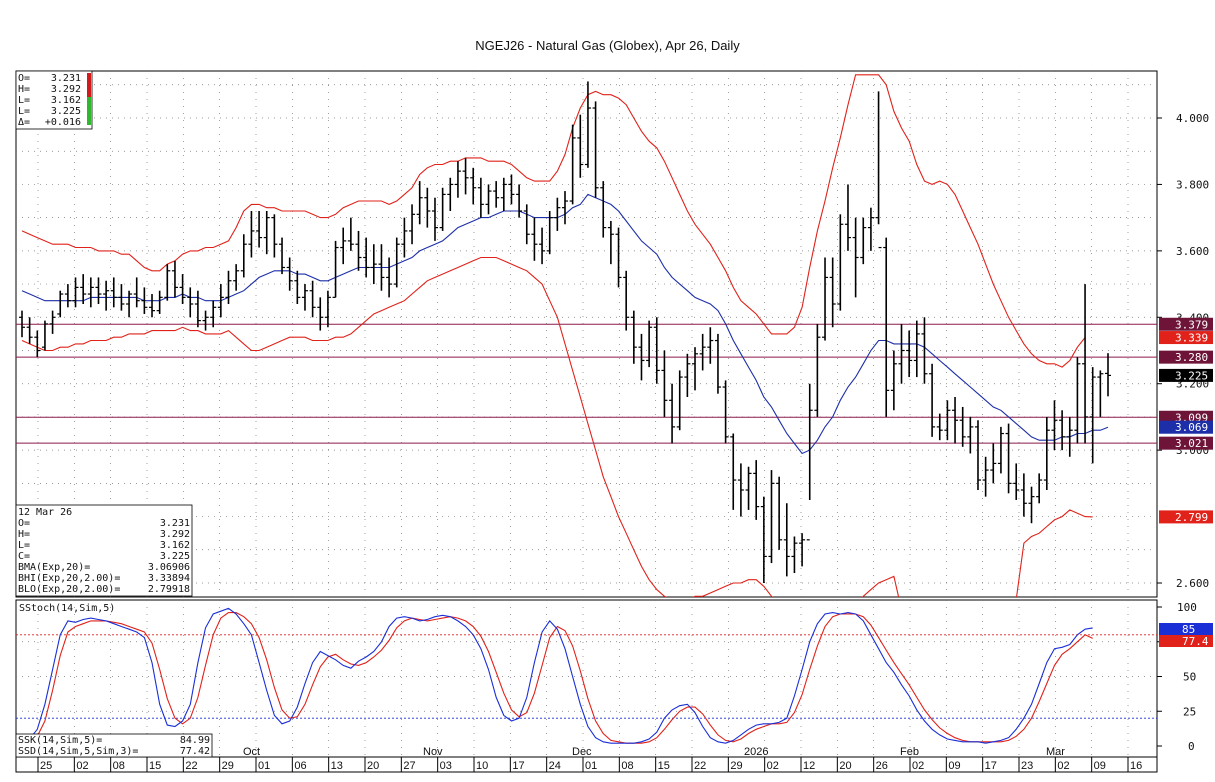 The width and height of the screenshot is (1215, 782). What do you see at coordinates (69, 578) in the screenshot?
I see `info-box-key: BHI(Exp,20,2.00)=` at bounding box center [69, 578].